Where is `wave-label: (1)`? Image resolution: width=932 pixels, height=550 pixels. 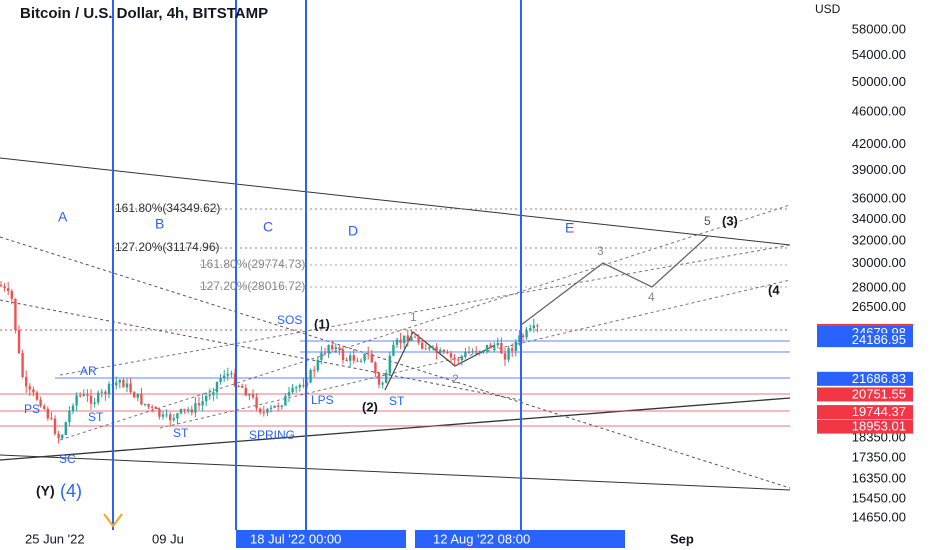
wave-label: (1) is located at coordinates (322, 323).